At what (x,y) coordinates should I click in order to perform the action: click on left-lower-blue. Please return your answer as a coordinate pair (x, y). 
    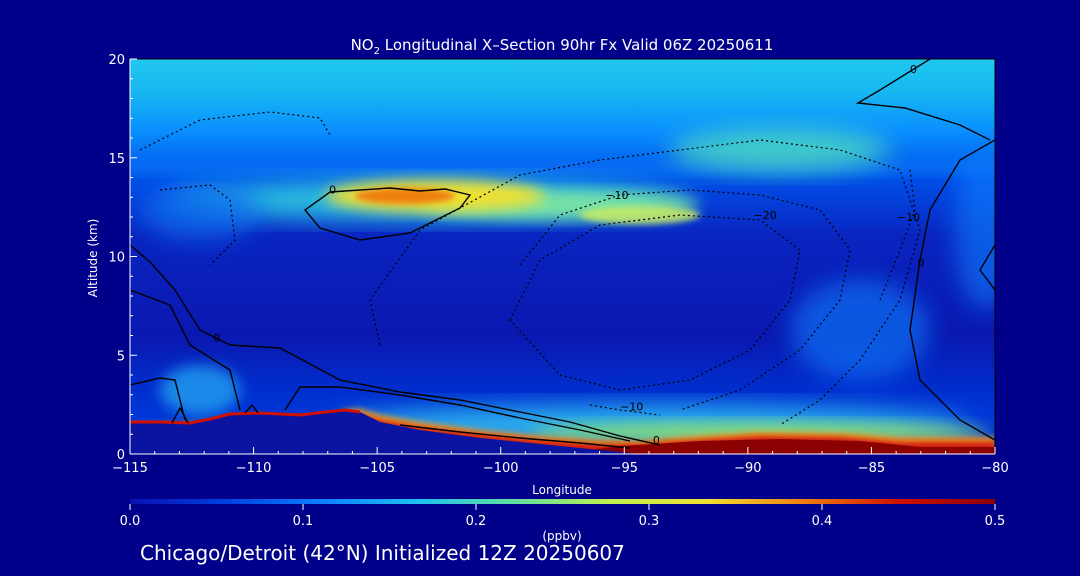
    Looking at the image, I should click on (200, 390).